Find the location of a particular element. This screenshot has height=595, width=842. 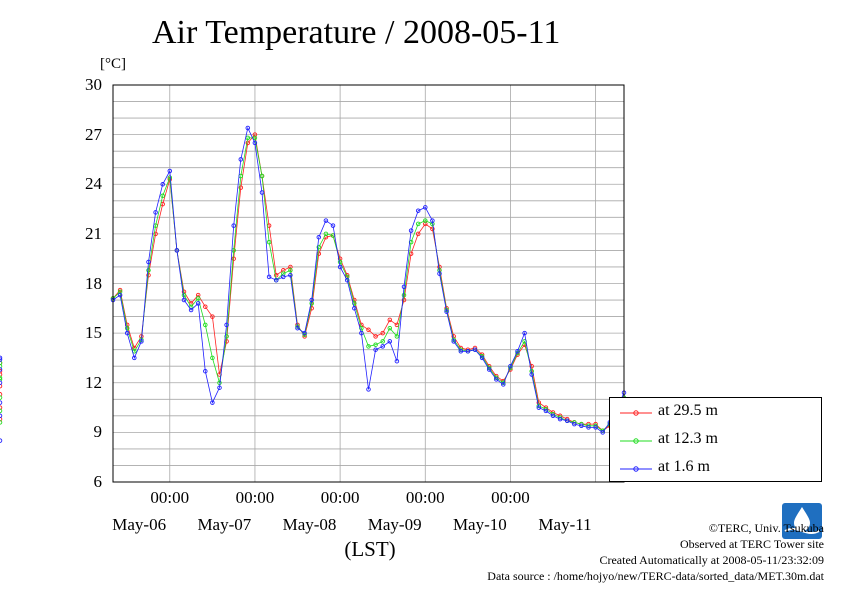

y-tick-label: 18 is located at coordinates (93, 283).